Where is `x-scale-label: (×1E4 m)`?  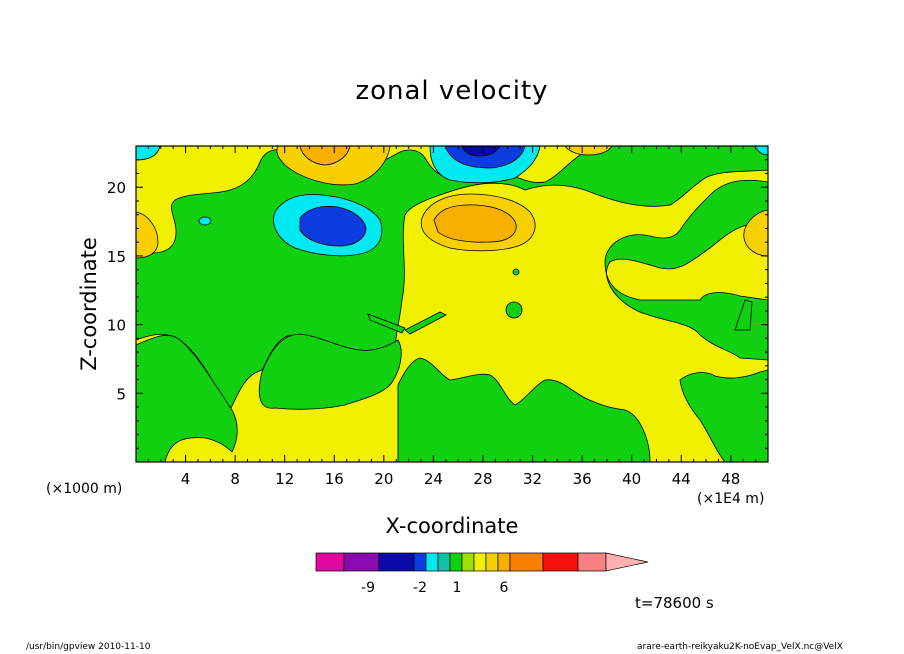
x-scale-label: (×1E4 m) is located at coordinates (731, 499).